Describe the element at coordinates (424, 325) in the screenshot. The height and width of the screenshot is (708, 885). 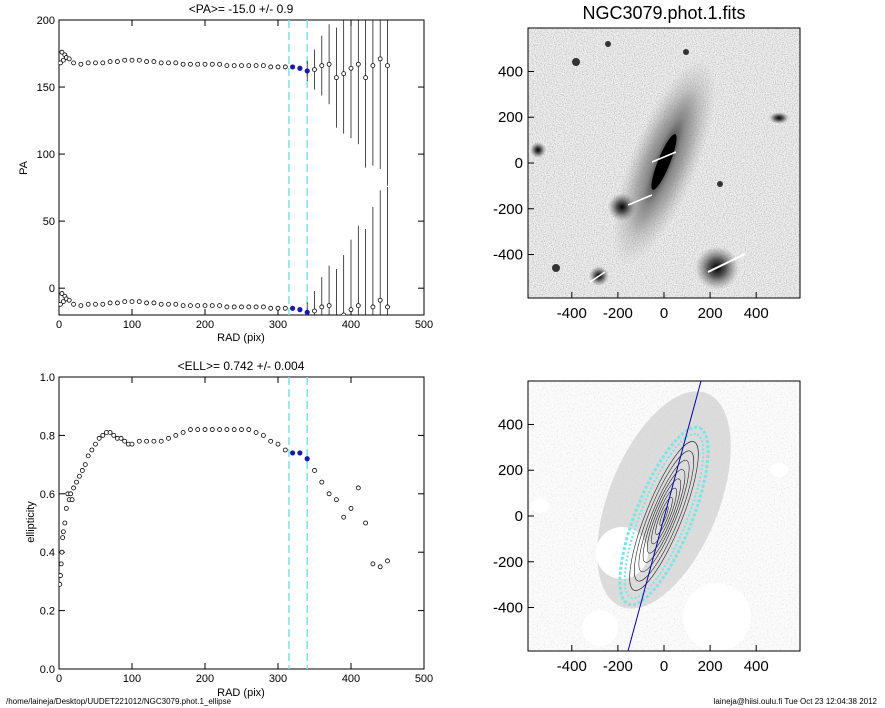
I see `x-tick-label: 500` at that location.